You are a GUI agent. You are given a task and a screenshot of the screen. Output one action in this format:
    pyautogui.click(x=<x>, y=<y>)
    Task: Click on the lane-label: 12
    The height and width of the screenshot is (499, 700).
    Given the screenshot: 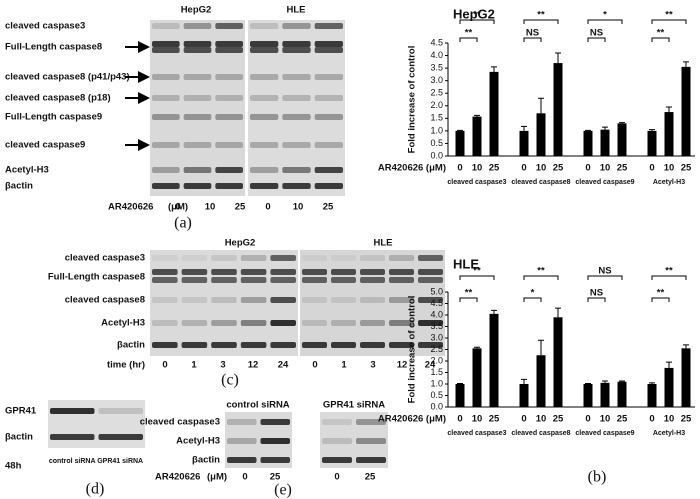 What is the action you would take?
    pyautogui.click(x=402, y=365)
    